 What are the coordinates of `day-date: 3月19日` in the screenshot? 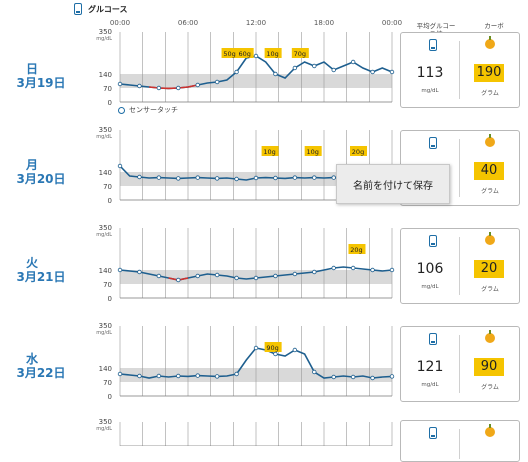 It's located at (41, 83).